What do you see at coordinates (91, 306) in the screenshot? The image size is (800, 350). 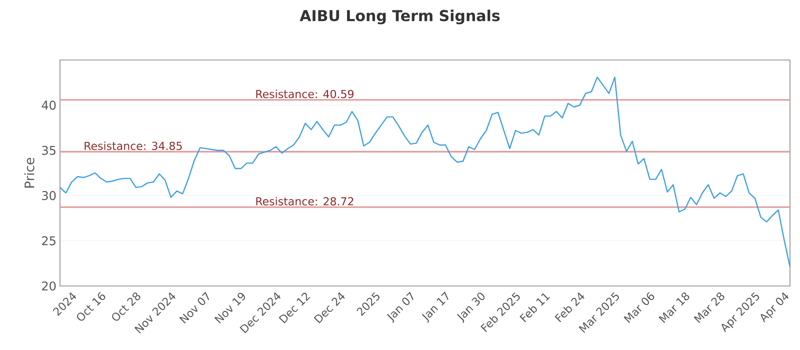 I see `x-tick-label: Oct 16` at bounding box center [91, 306].